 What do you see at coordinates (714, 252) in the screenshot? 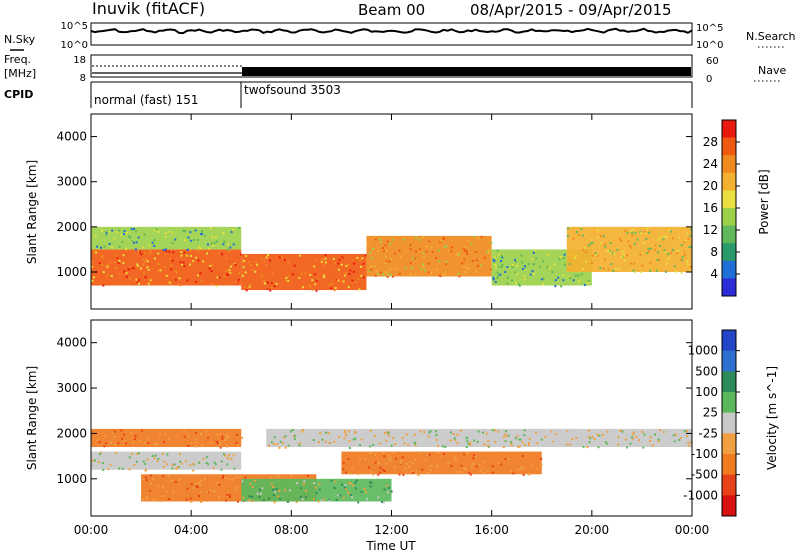
I see `power-colorbar-tick-label: 8` at bounding box center [714, 252].